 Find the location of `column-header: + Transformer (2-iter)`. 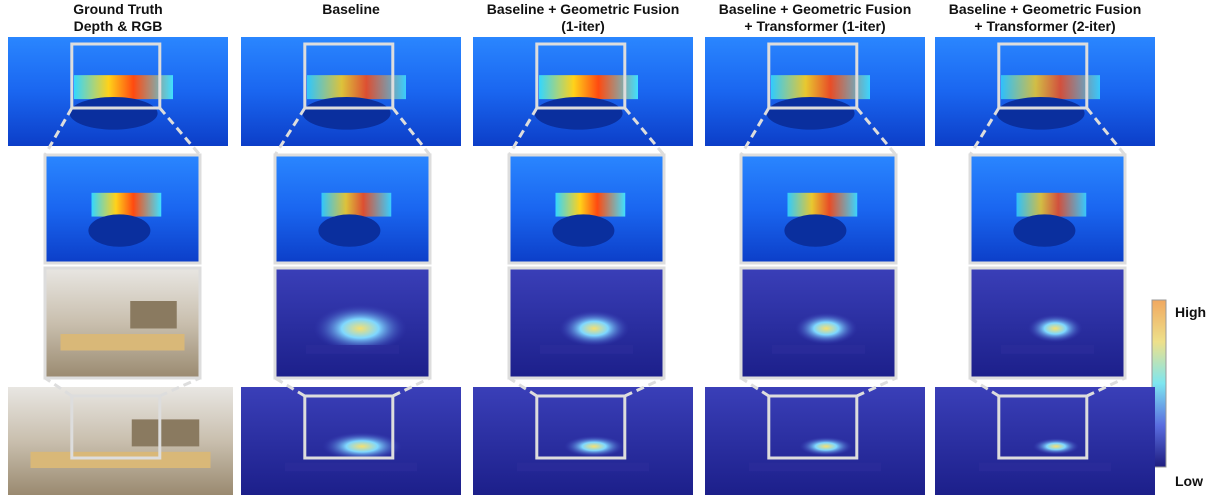

column-header: + Transformer (2-iter) is located at coordinates (1044, 26).